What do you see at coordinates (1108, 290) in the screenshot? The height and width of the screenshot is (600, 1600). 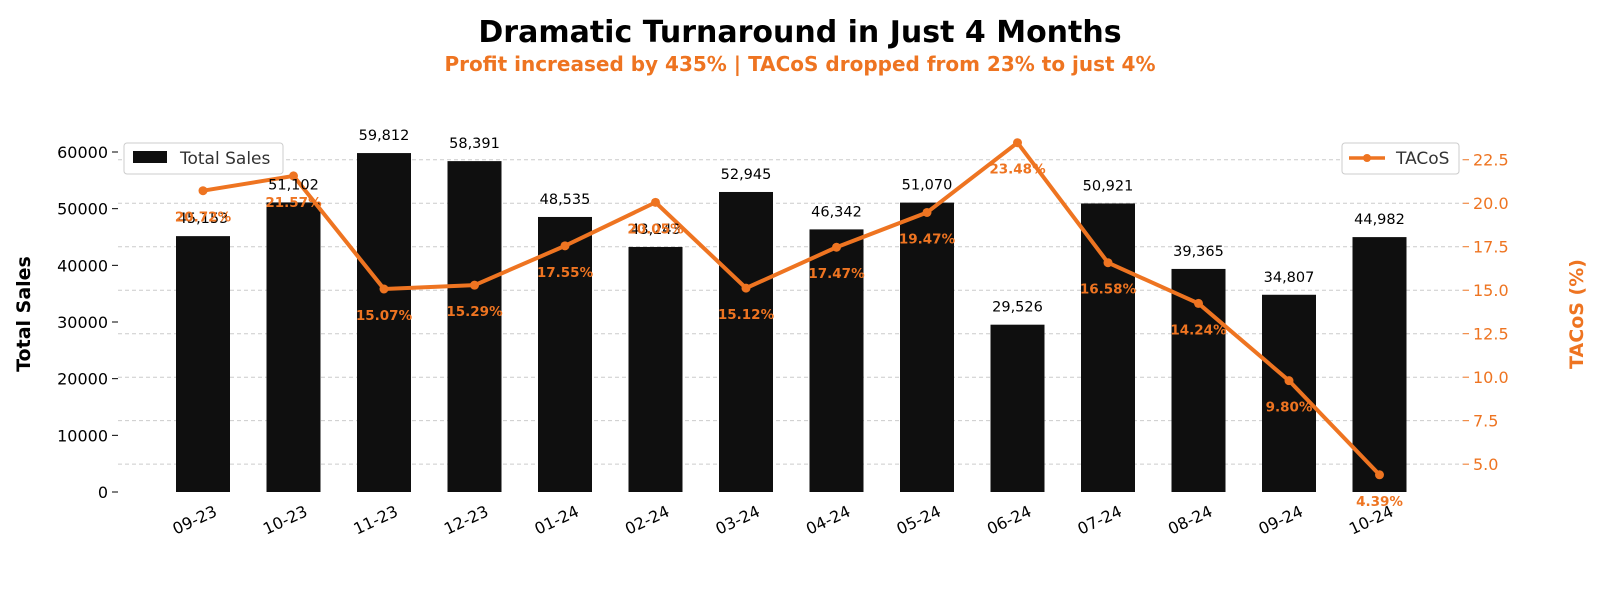 I see `tacos-value-label: 16.58%` at bounding box center [1108, 290].